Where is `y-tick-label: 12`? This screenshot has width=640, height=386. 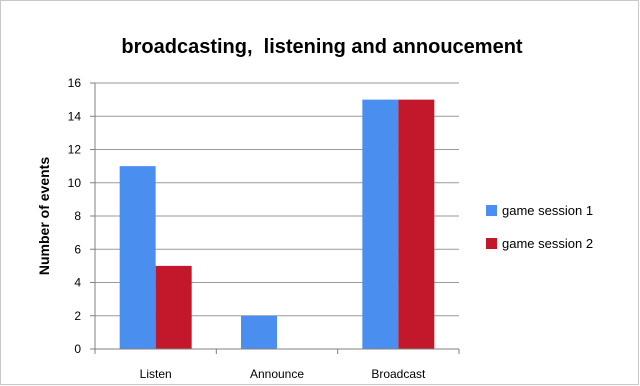
y-tick-label: 12 is located at coordinates (75, 150).